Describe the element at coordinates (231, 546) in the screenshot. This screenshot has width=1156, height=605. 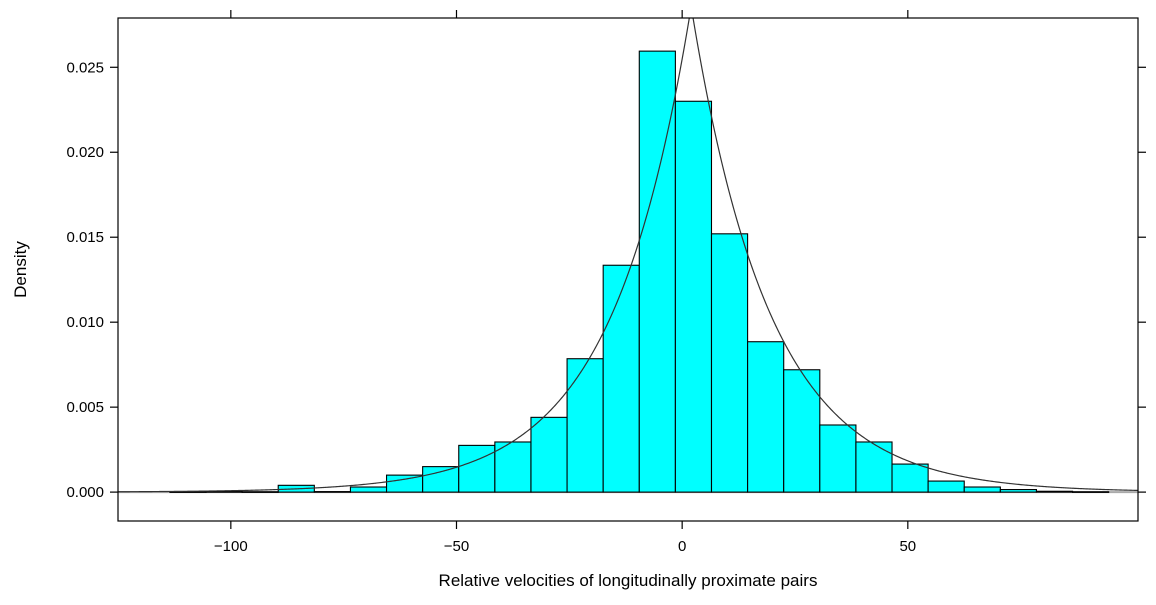
I see `x-tick-label: −100` at that location.